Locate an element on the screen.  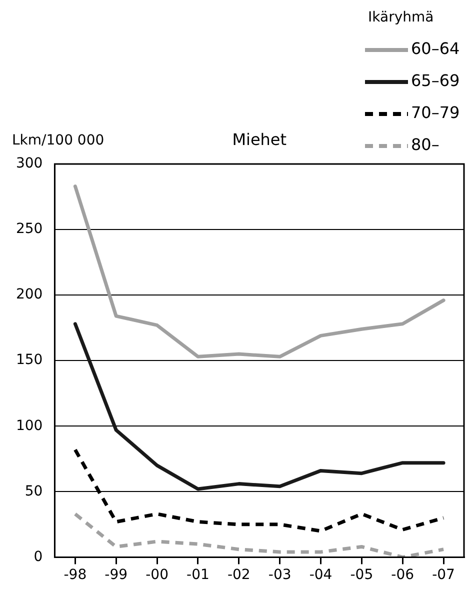
x-tick-label: -98 is located at coordinates (75, 575).